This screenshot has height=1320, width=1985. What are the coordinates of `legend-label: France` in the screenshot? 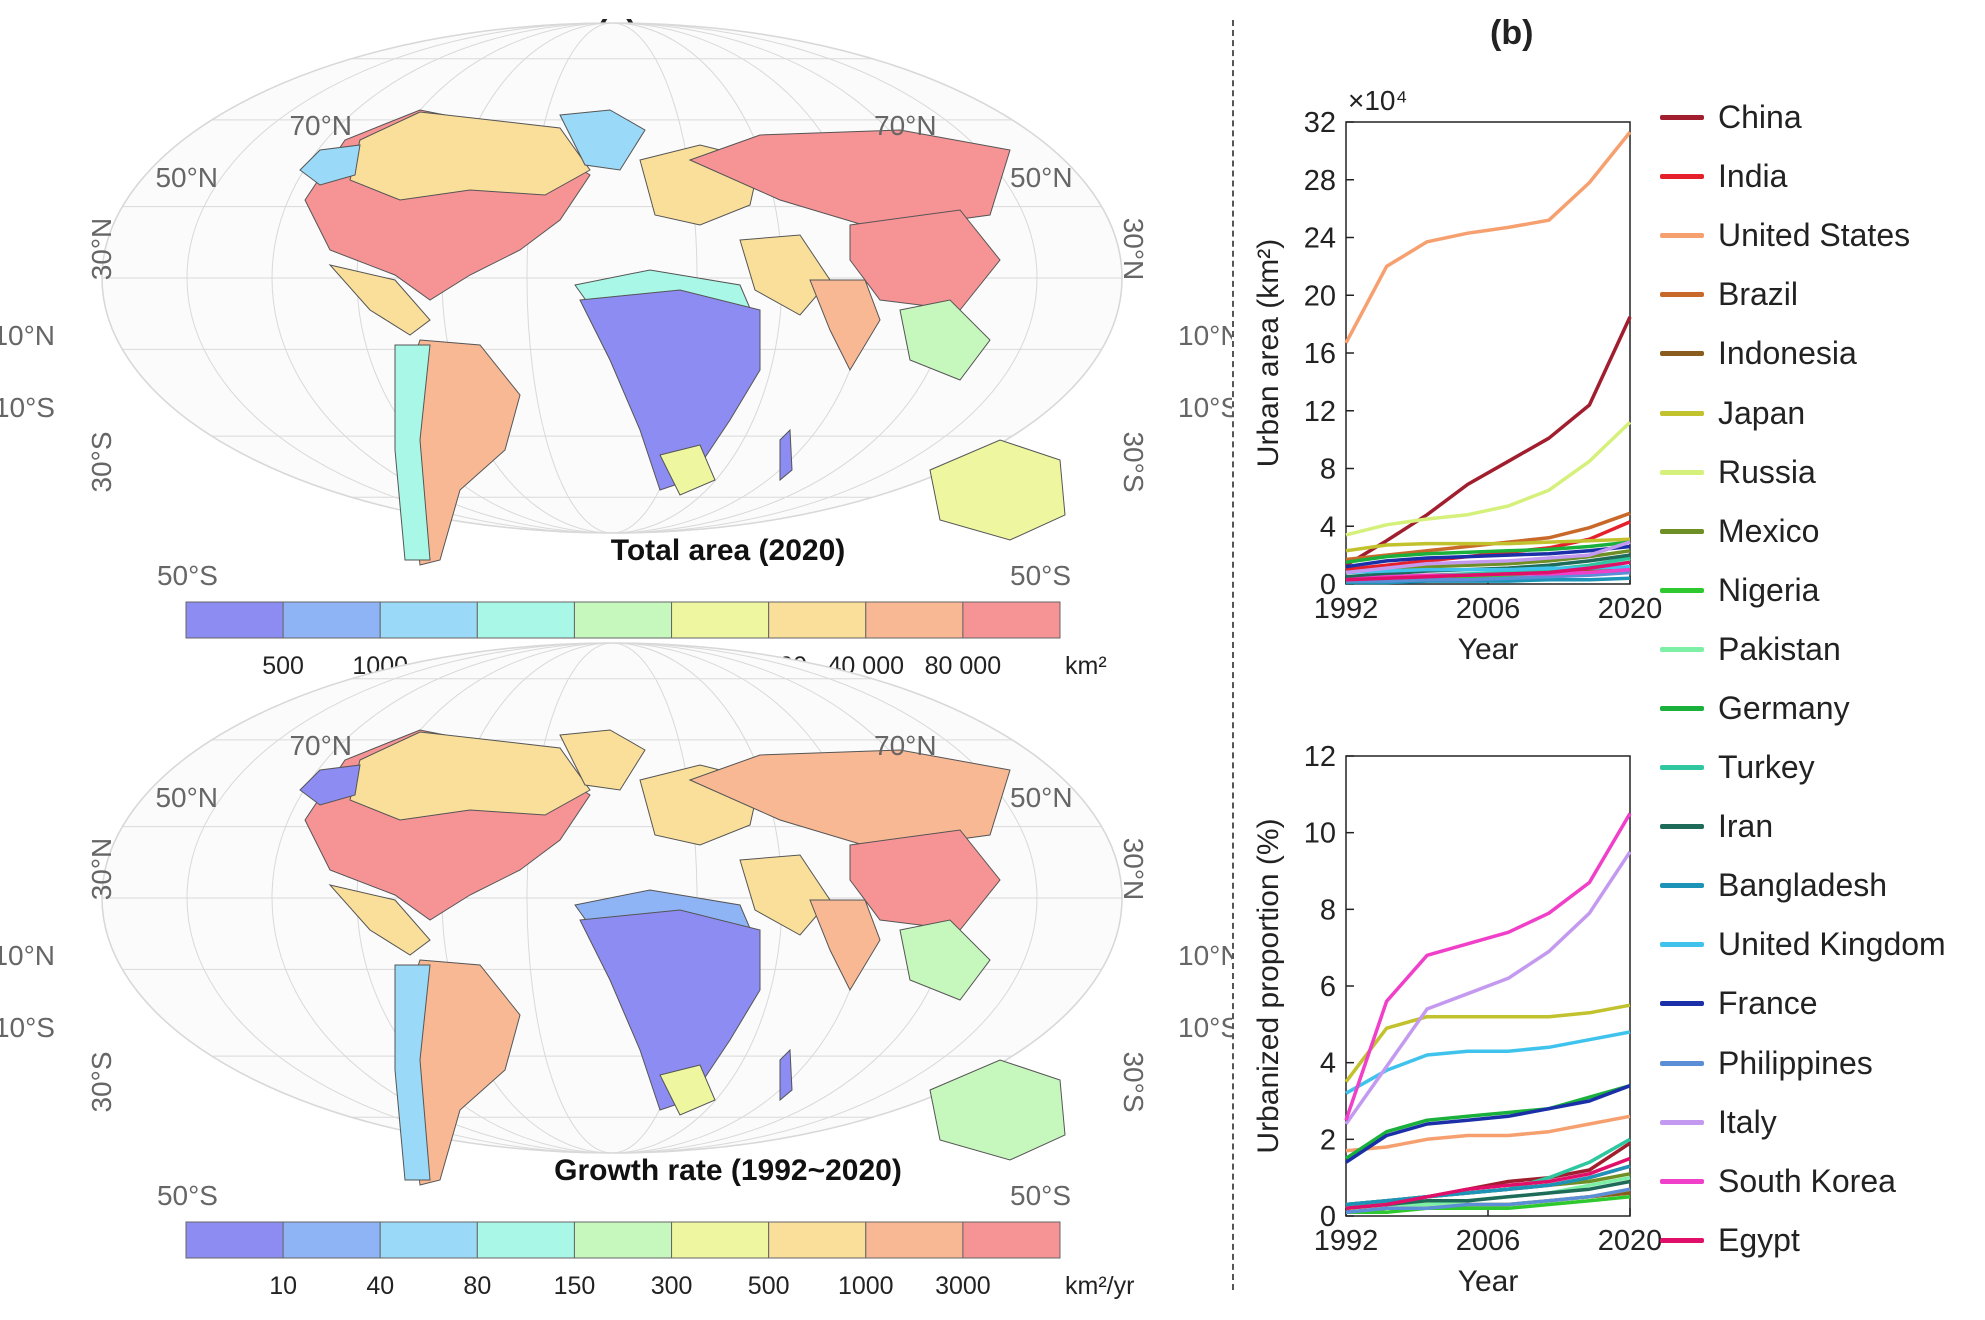 It's located at (1768, 1003).